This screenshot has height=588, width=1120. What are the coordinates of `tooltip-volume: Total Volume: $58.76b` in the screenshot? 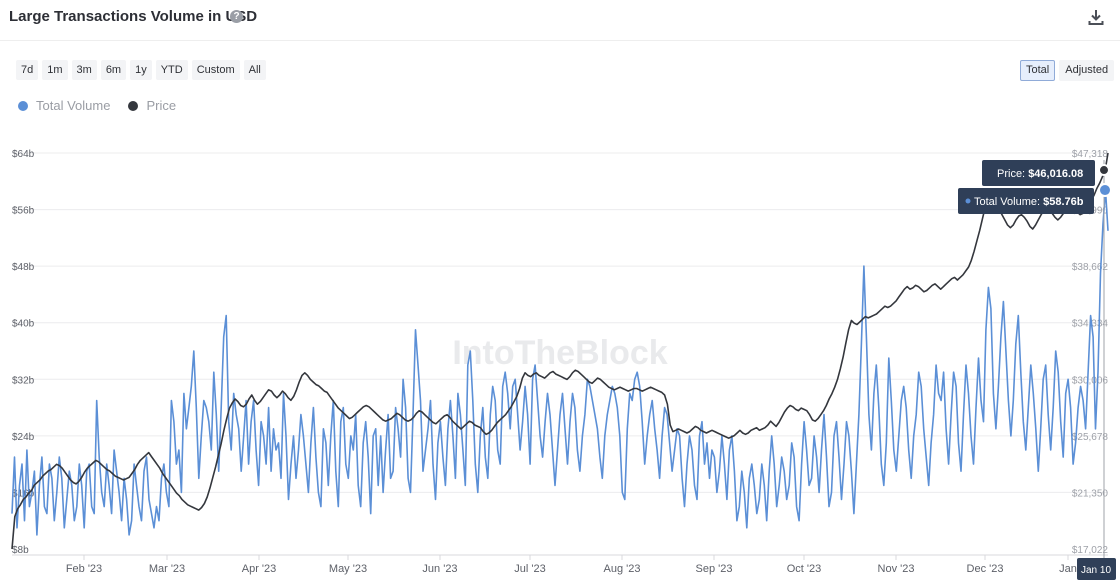 It's located at (1029, 202).